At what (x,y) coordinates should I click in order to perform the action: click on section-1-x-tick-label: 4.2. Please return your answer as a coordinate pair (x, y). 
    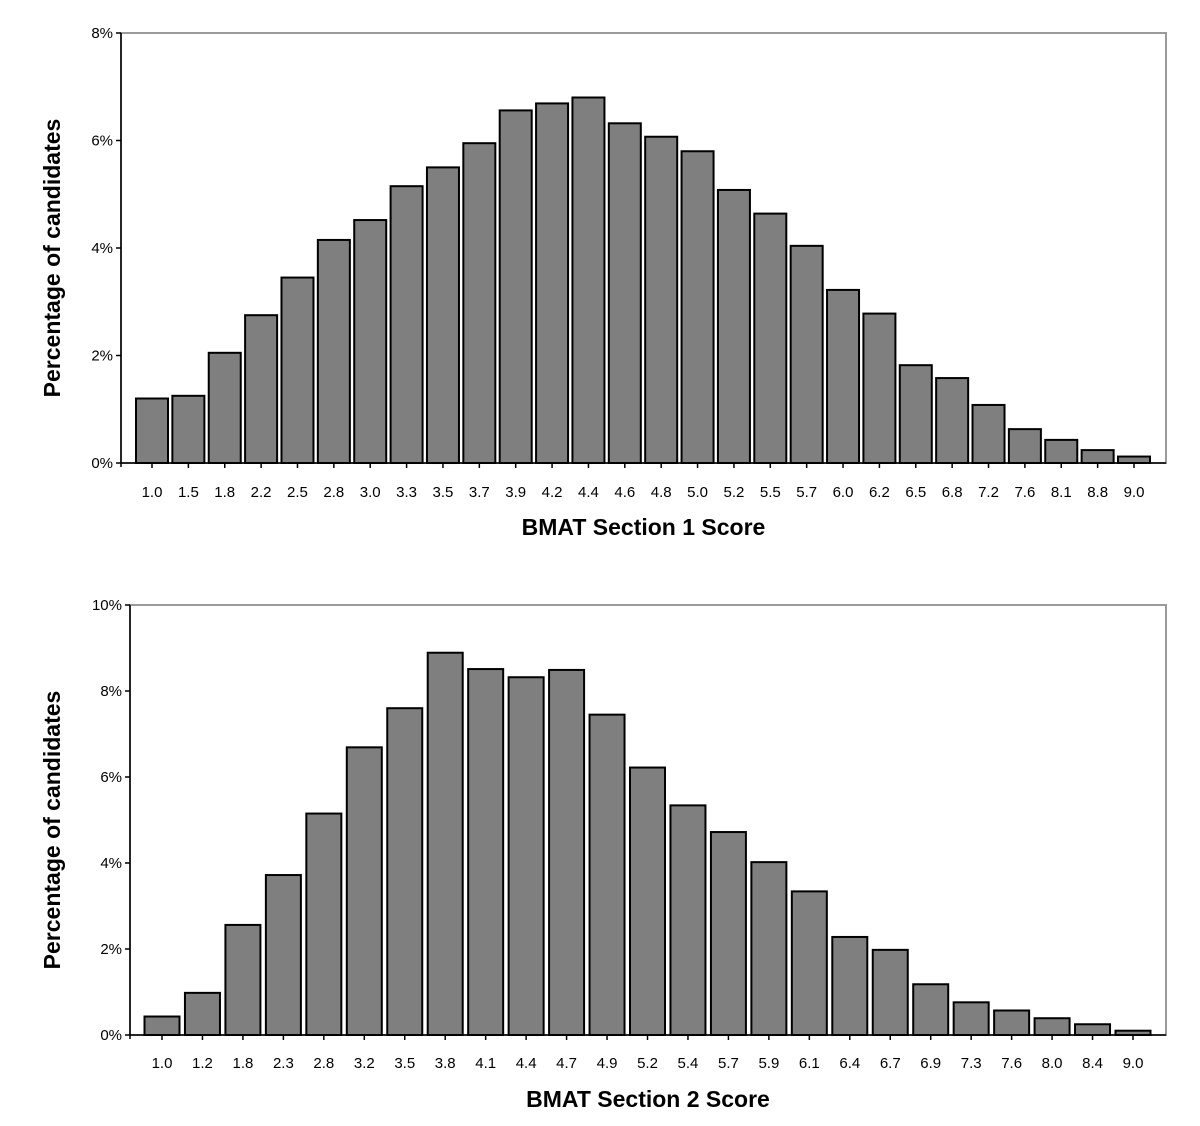
    Looking at the image, I should click on (552, 492).